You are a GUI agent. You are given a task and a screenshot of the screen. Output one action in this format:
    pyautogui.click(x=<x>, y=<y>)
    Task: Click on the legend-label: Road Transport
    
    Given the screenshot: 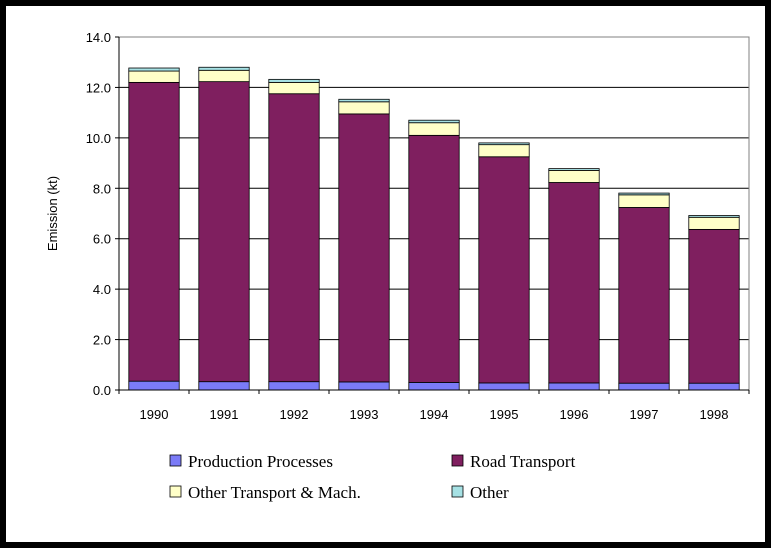 What is the action you would take?
    pyautogui.click(x=523, y=461)
    